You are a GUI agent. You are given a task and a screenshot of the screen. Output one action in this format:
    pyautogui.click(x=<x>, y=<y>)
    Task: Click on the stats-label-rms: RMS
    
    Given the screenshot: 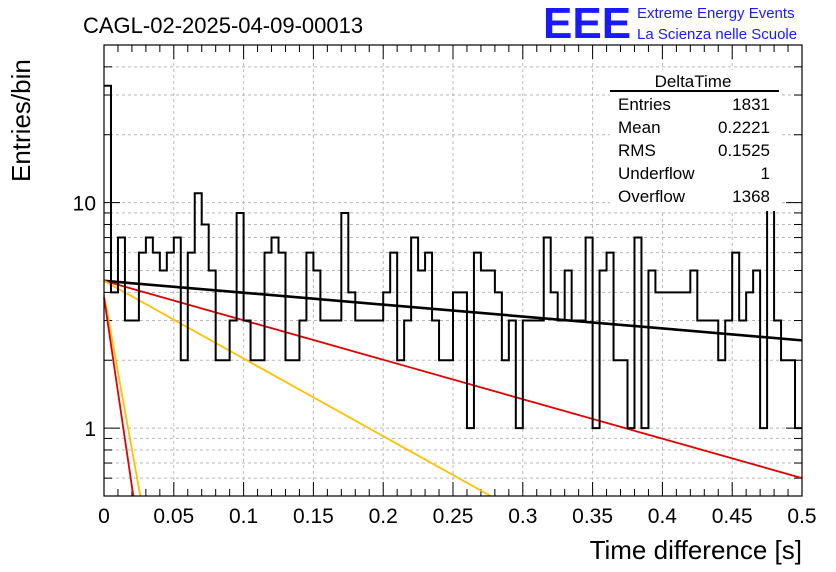 What is the action you would take?
    pyautogui.click(x=637, y=150)
    